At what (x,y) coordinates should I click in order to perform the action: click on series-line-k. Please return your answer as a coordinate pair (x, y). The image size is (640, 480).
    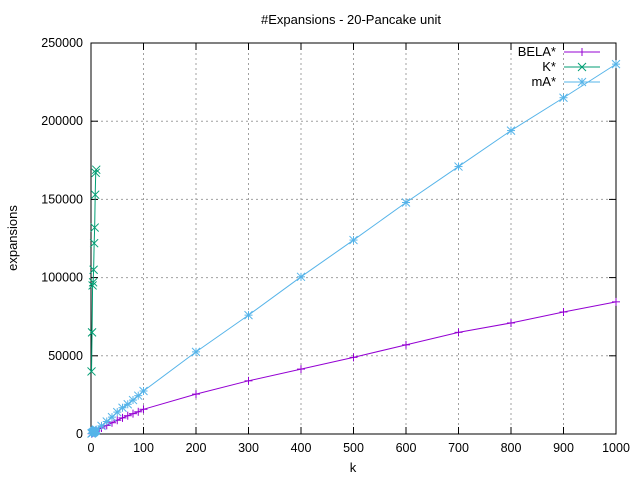
    Looking at the image, I should click on (94, 270).